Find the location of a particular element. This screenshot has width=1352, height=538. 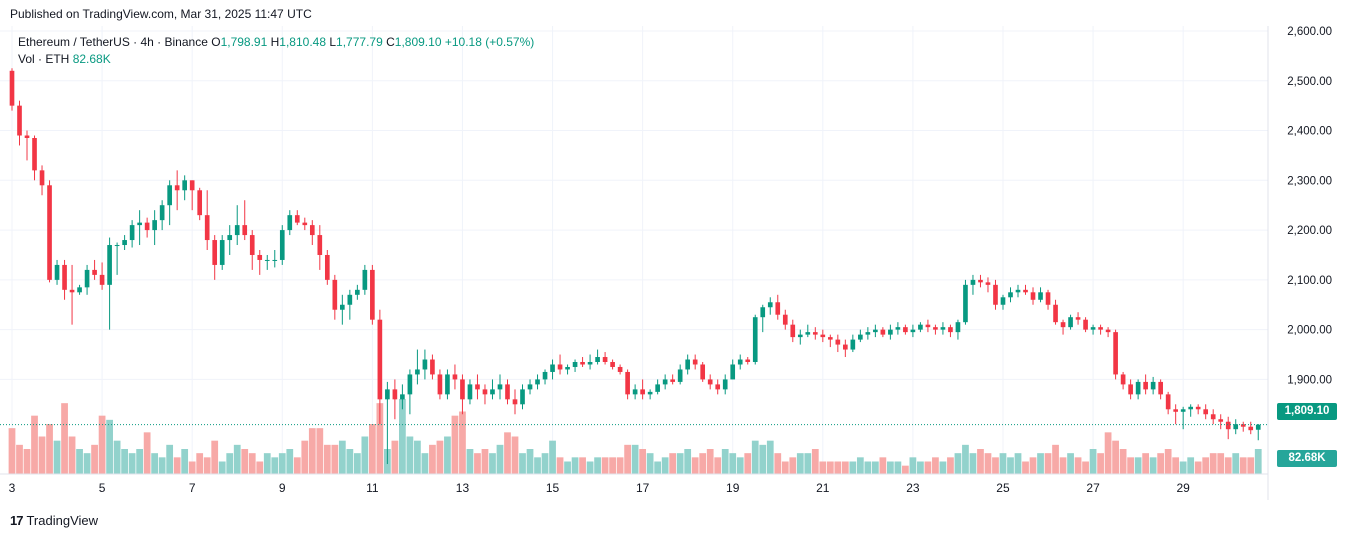

volume-label: Vol · ETH is located at coordinates (44, 59).